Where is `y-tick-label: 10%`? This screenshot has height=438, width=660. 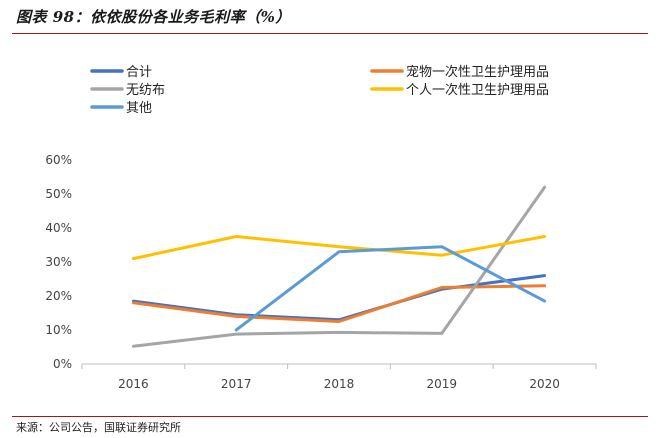
y-tick-label: 10% is located at coordinates (58, 330).